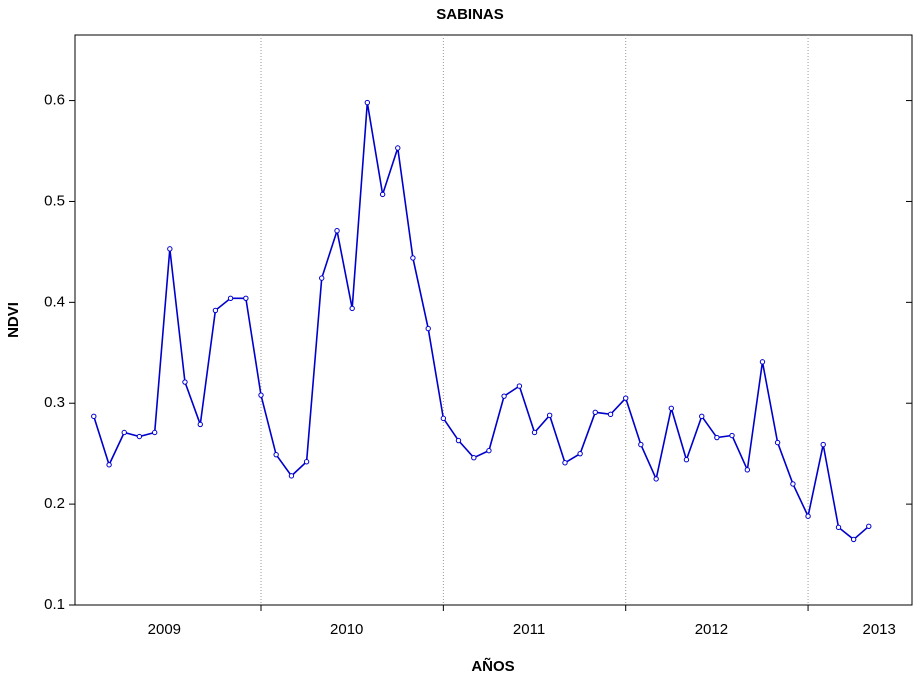 The width and height of the screenshot is (915, 689). What do you see at coordinates (13, 320) in the screenshot?
I see `y-axis-label: NDVI` at bounding box center [13, 320].